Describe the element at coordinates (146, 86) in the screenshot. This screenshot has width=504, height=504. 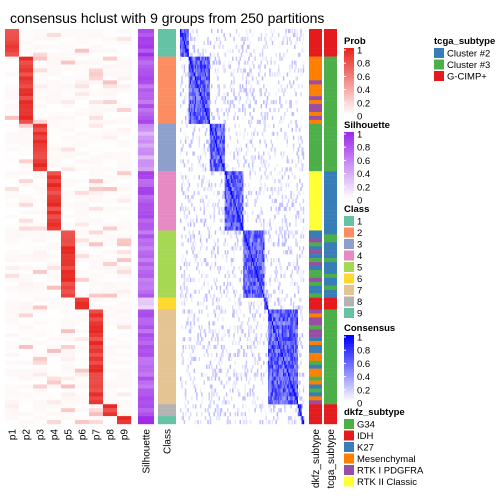
I see `silhouette-cell` at that location.